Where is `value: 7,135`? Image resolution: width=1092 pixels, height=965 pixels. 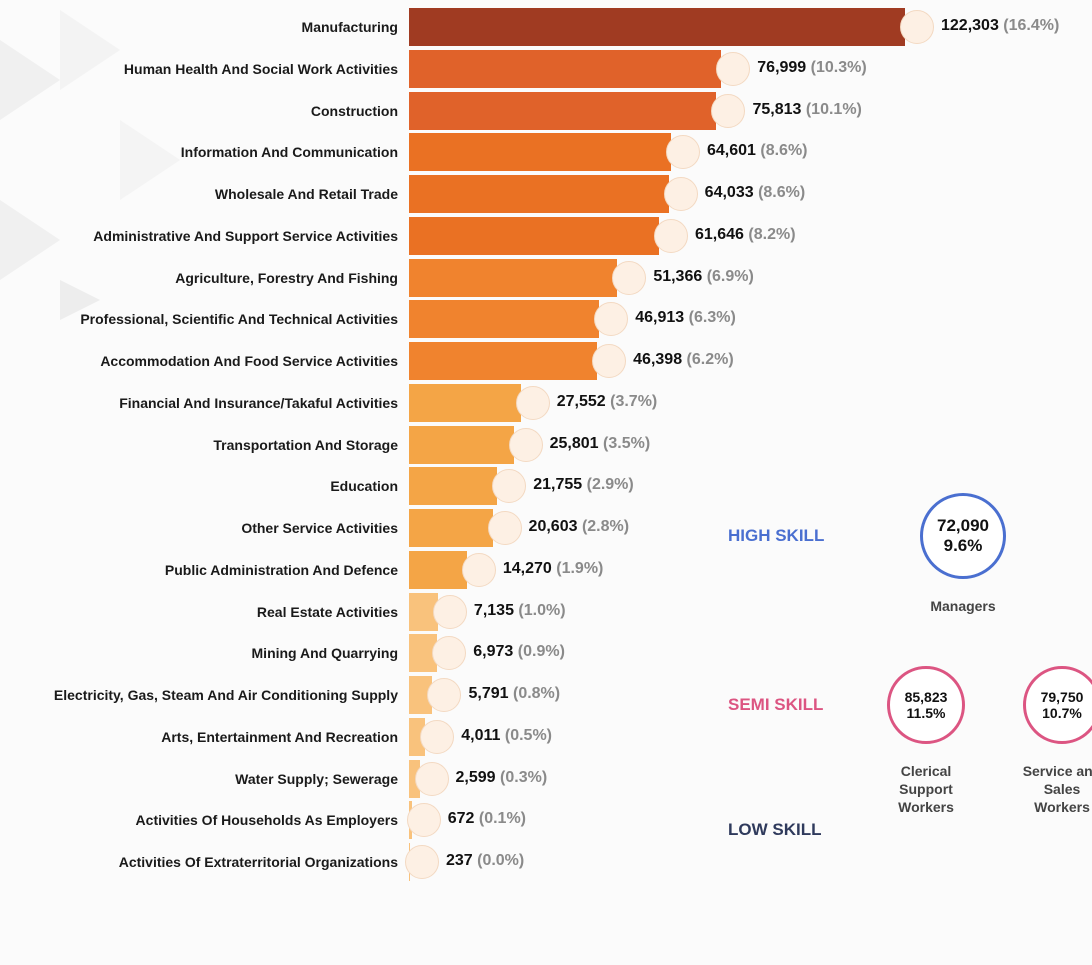 value: 7,135 is located at coordinates (493, 610).